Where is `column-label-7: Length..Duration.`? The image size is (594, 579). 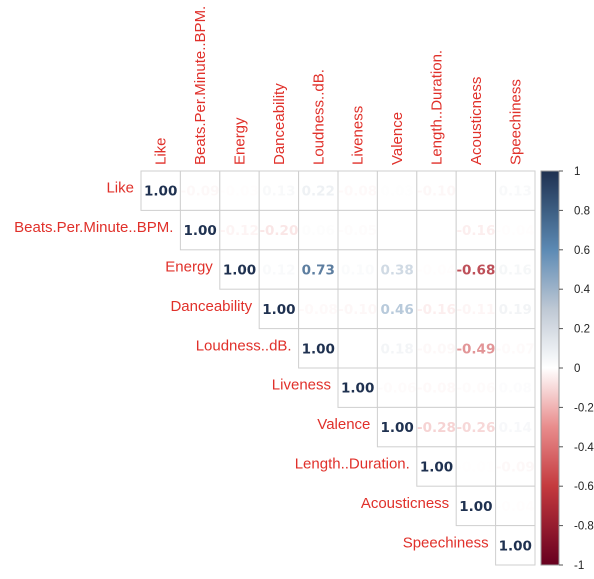 column-label-7: Length..Duration. is located at coordinates (437, 107).